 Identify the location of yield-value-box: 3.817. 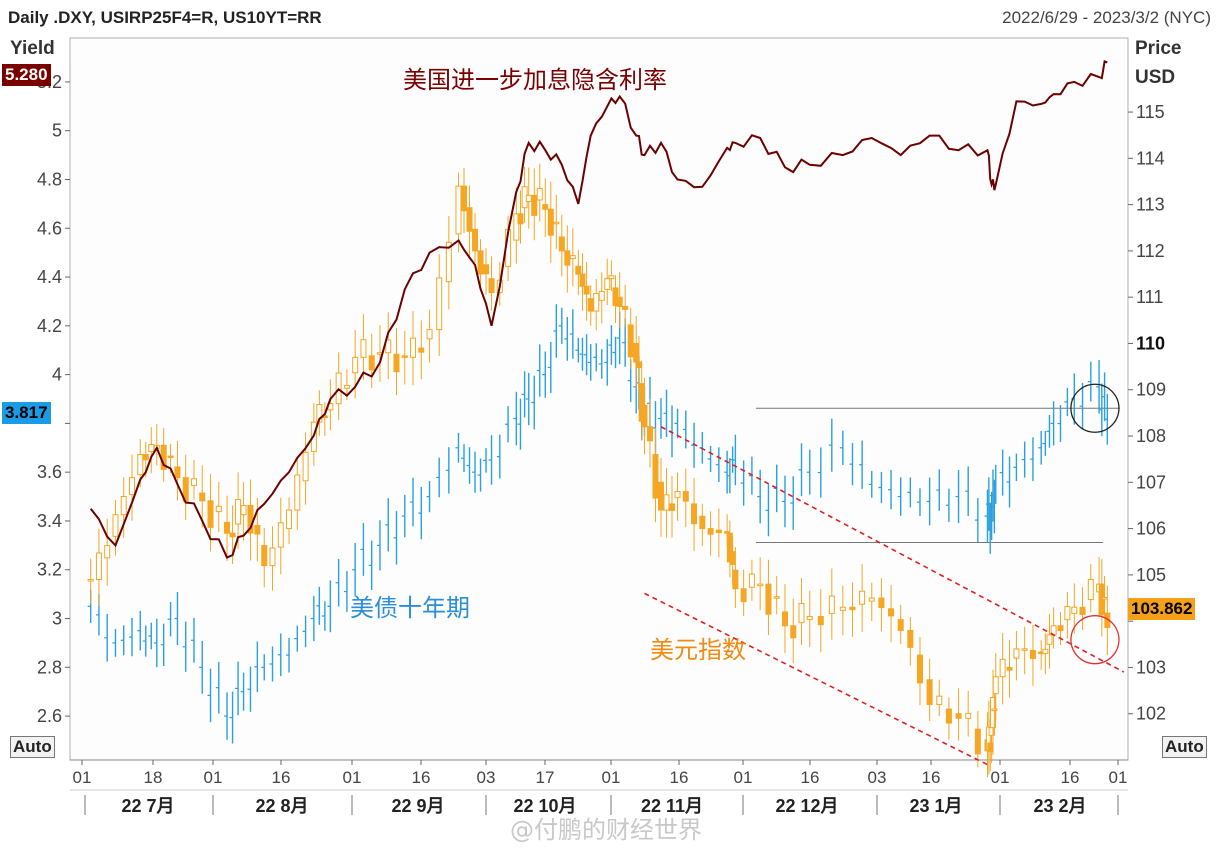
(26, 413).